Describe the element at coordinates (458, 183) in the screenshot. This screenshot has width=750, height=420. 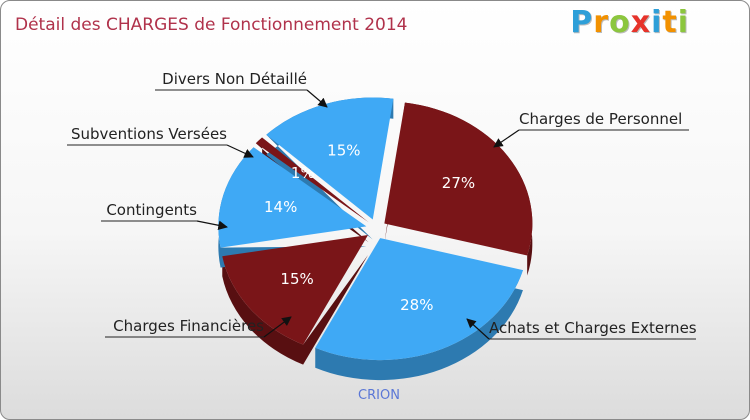
I see `pie-slice-percent-label: 27%` at that location.